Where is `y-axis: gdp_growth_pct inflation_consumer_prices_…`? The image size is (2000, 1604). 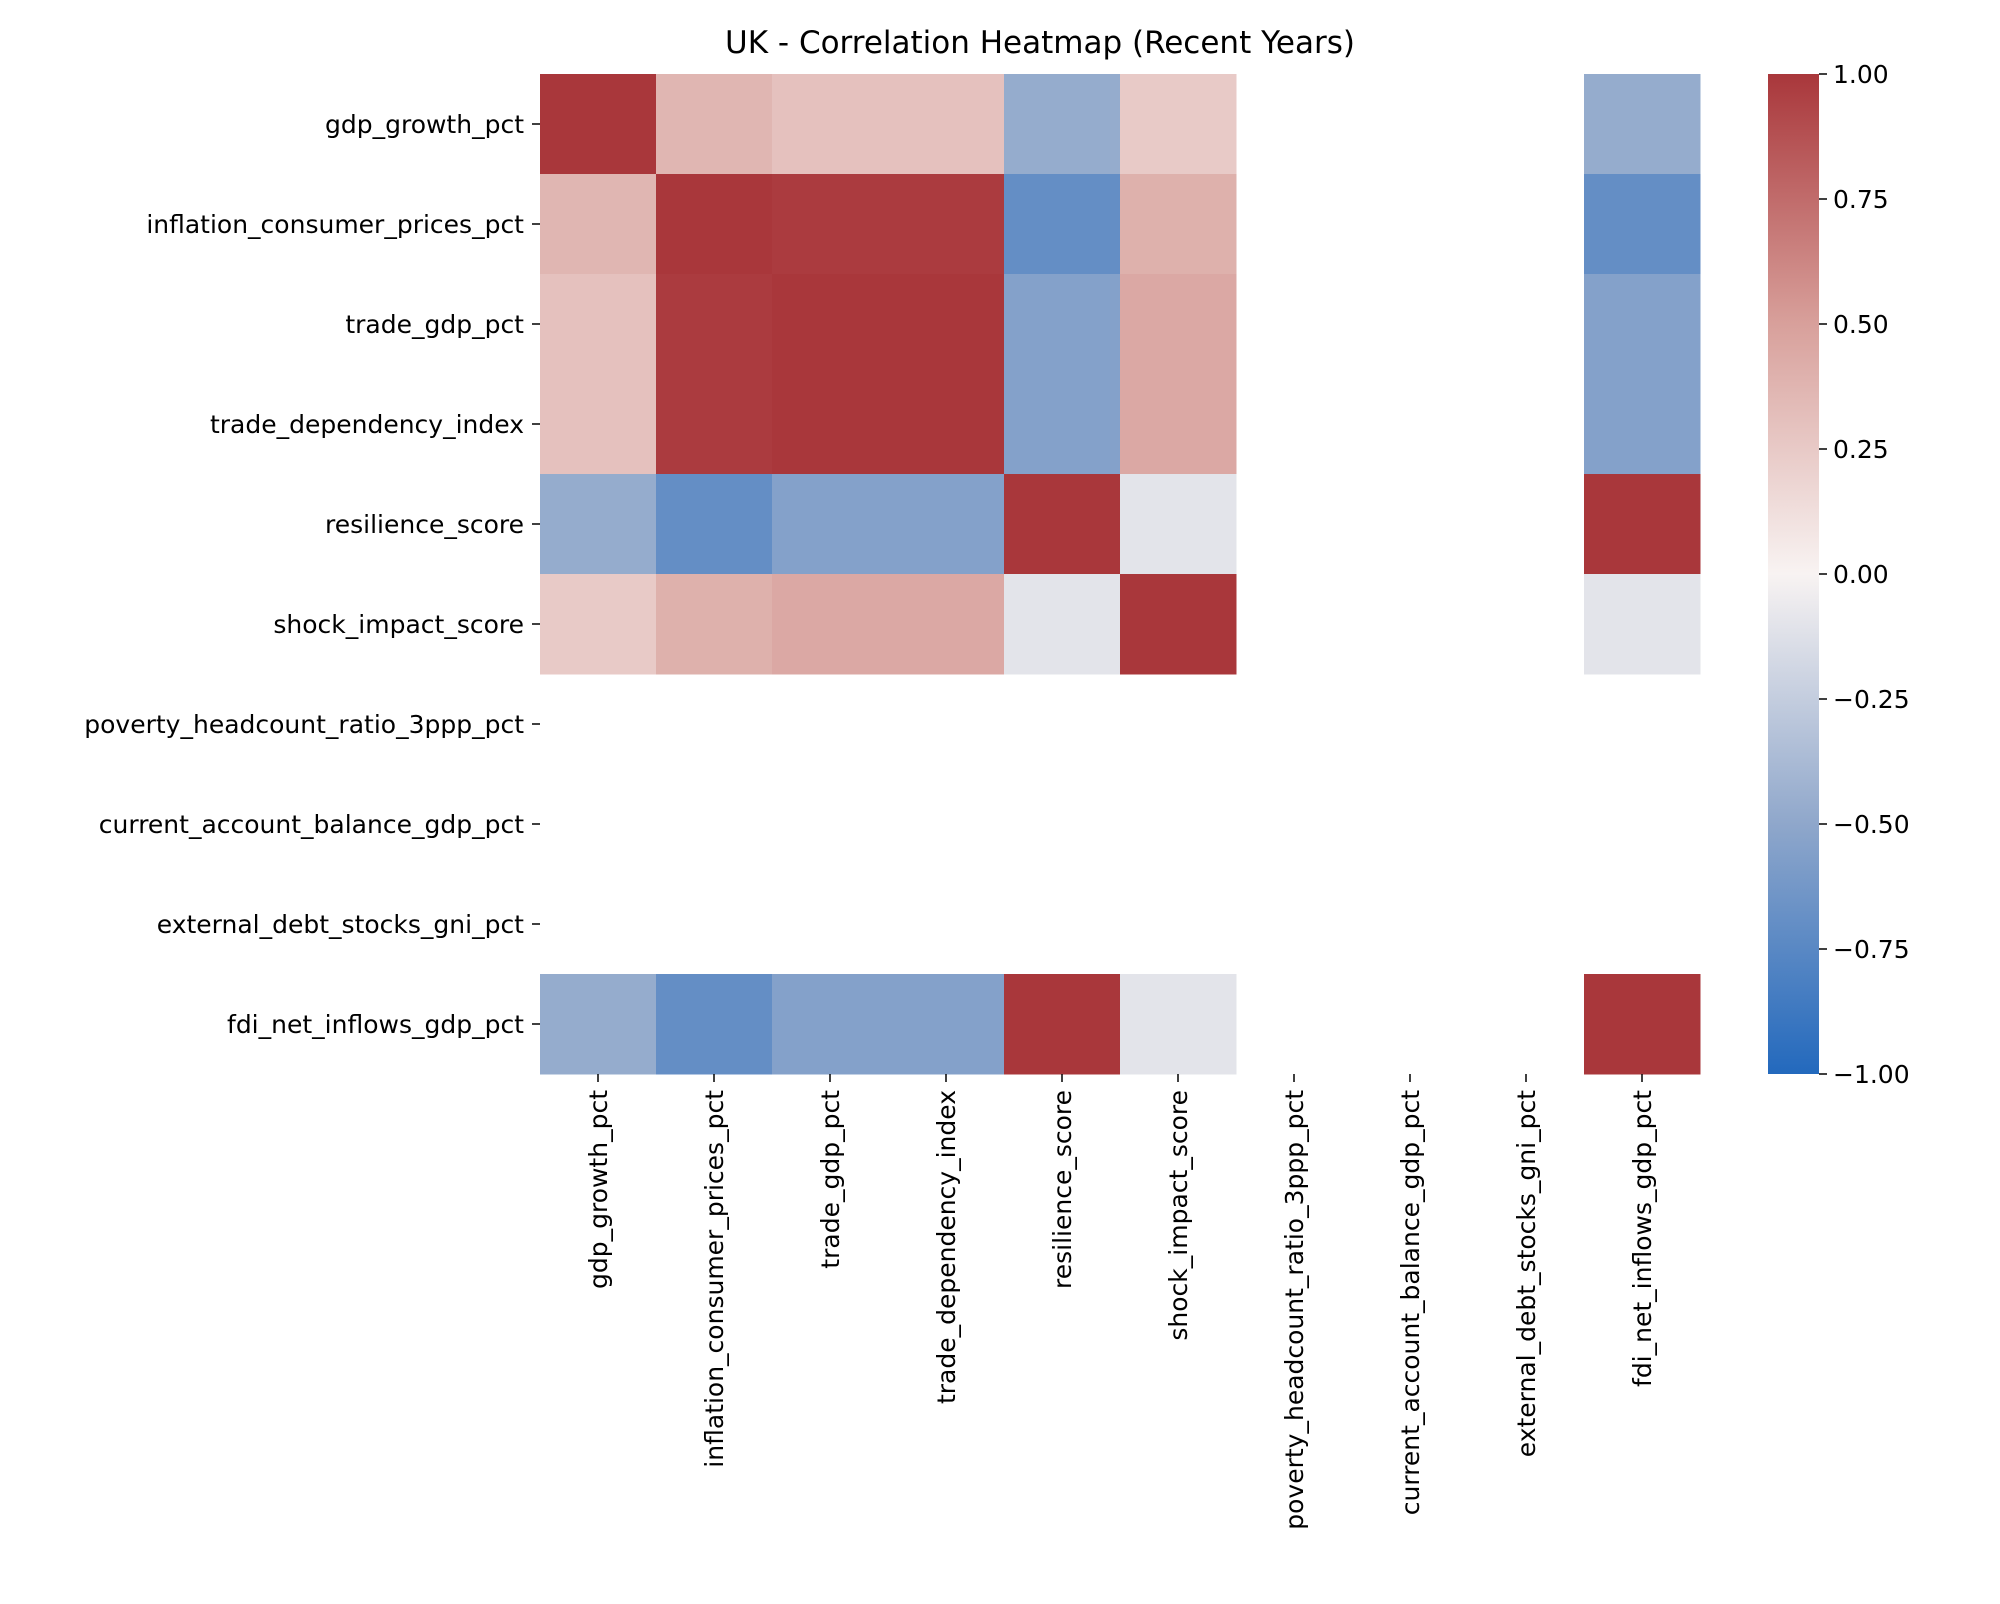
y-axis: gdp_growth_pct inflation_consumer_prices_… is located at coordinates (312, 574).